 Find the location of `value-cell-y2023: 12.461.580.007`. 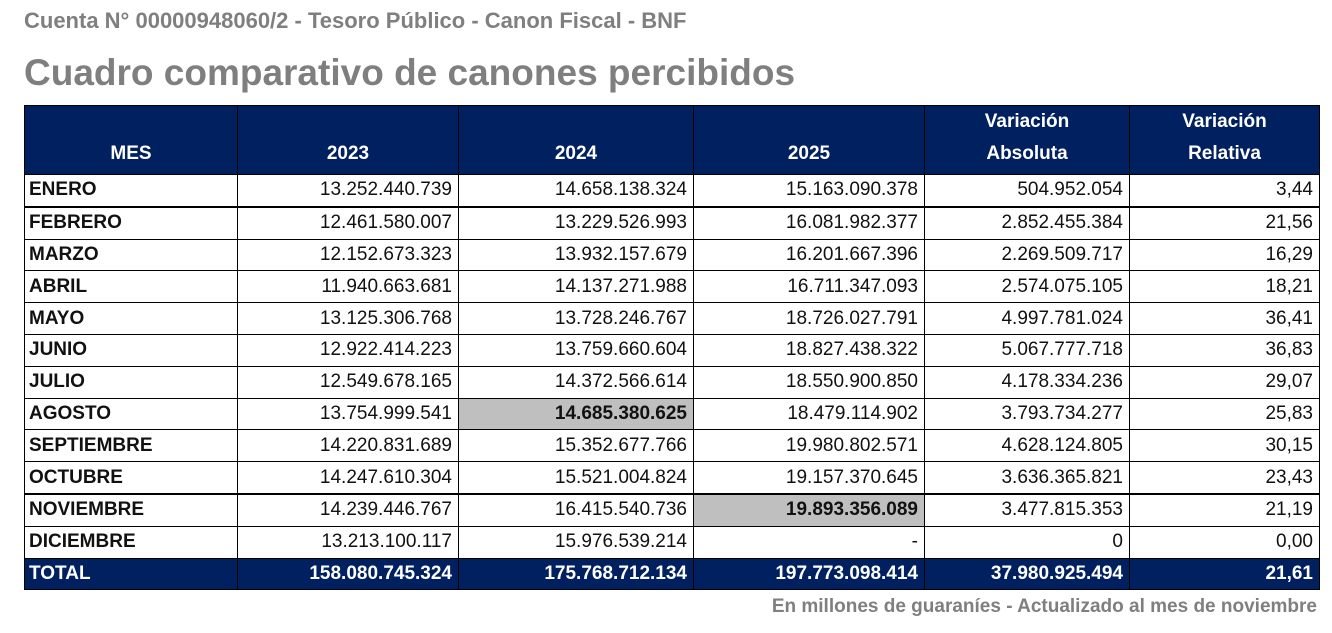

value-cell-y2023: 12.461.580.007 is located at coordinates (348, 223).